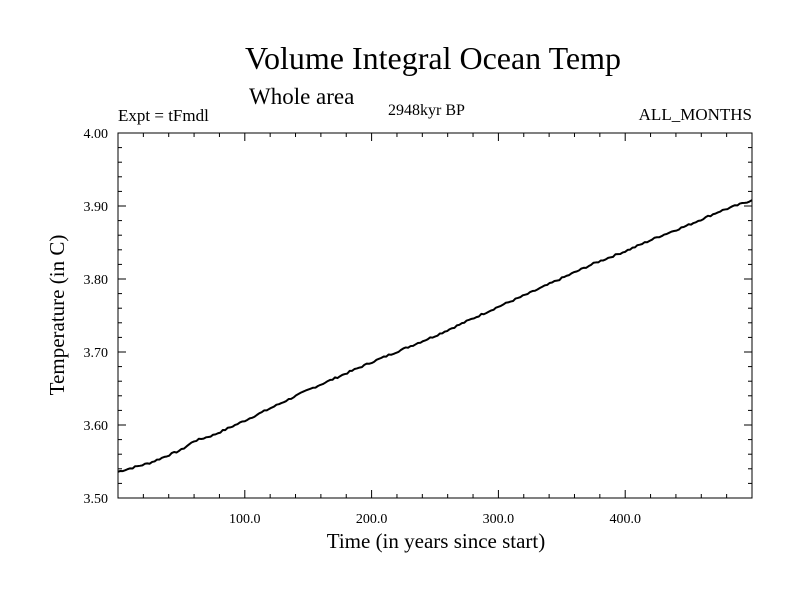 The height and width of the screenshot is (600, 800). I want to click on y-tick-label: 3.90, so click(96, 207).